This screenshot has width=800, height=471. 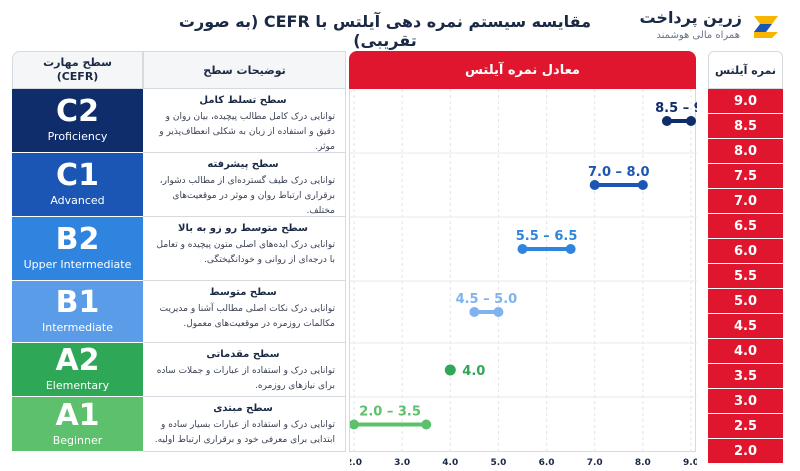 I want to click on level-c1: C1 Advanced, so click(x=77, y=185).